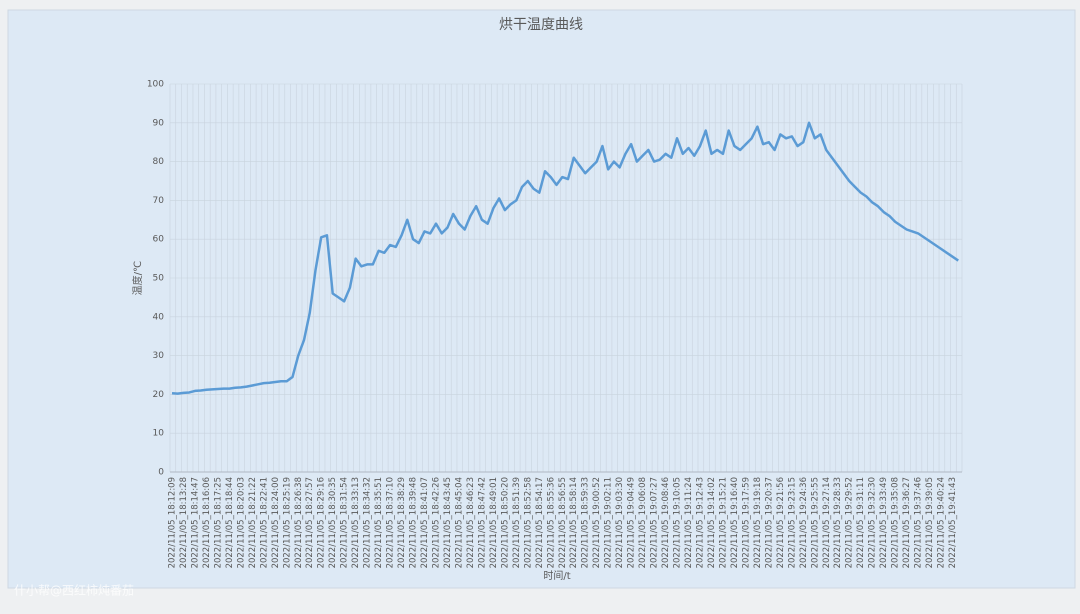 The width and height of the screenshot is (1080, 614). What do you see at coordinates (482, 522) in the screenshot?
I see `x-tick-label: 2022/11/05_18:47:42` at bounding box center [482, 522].